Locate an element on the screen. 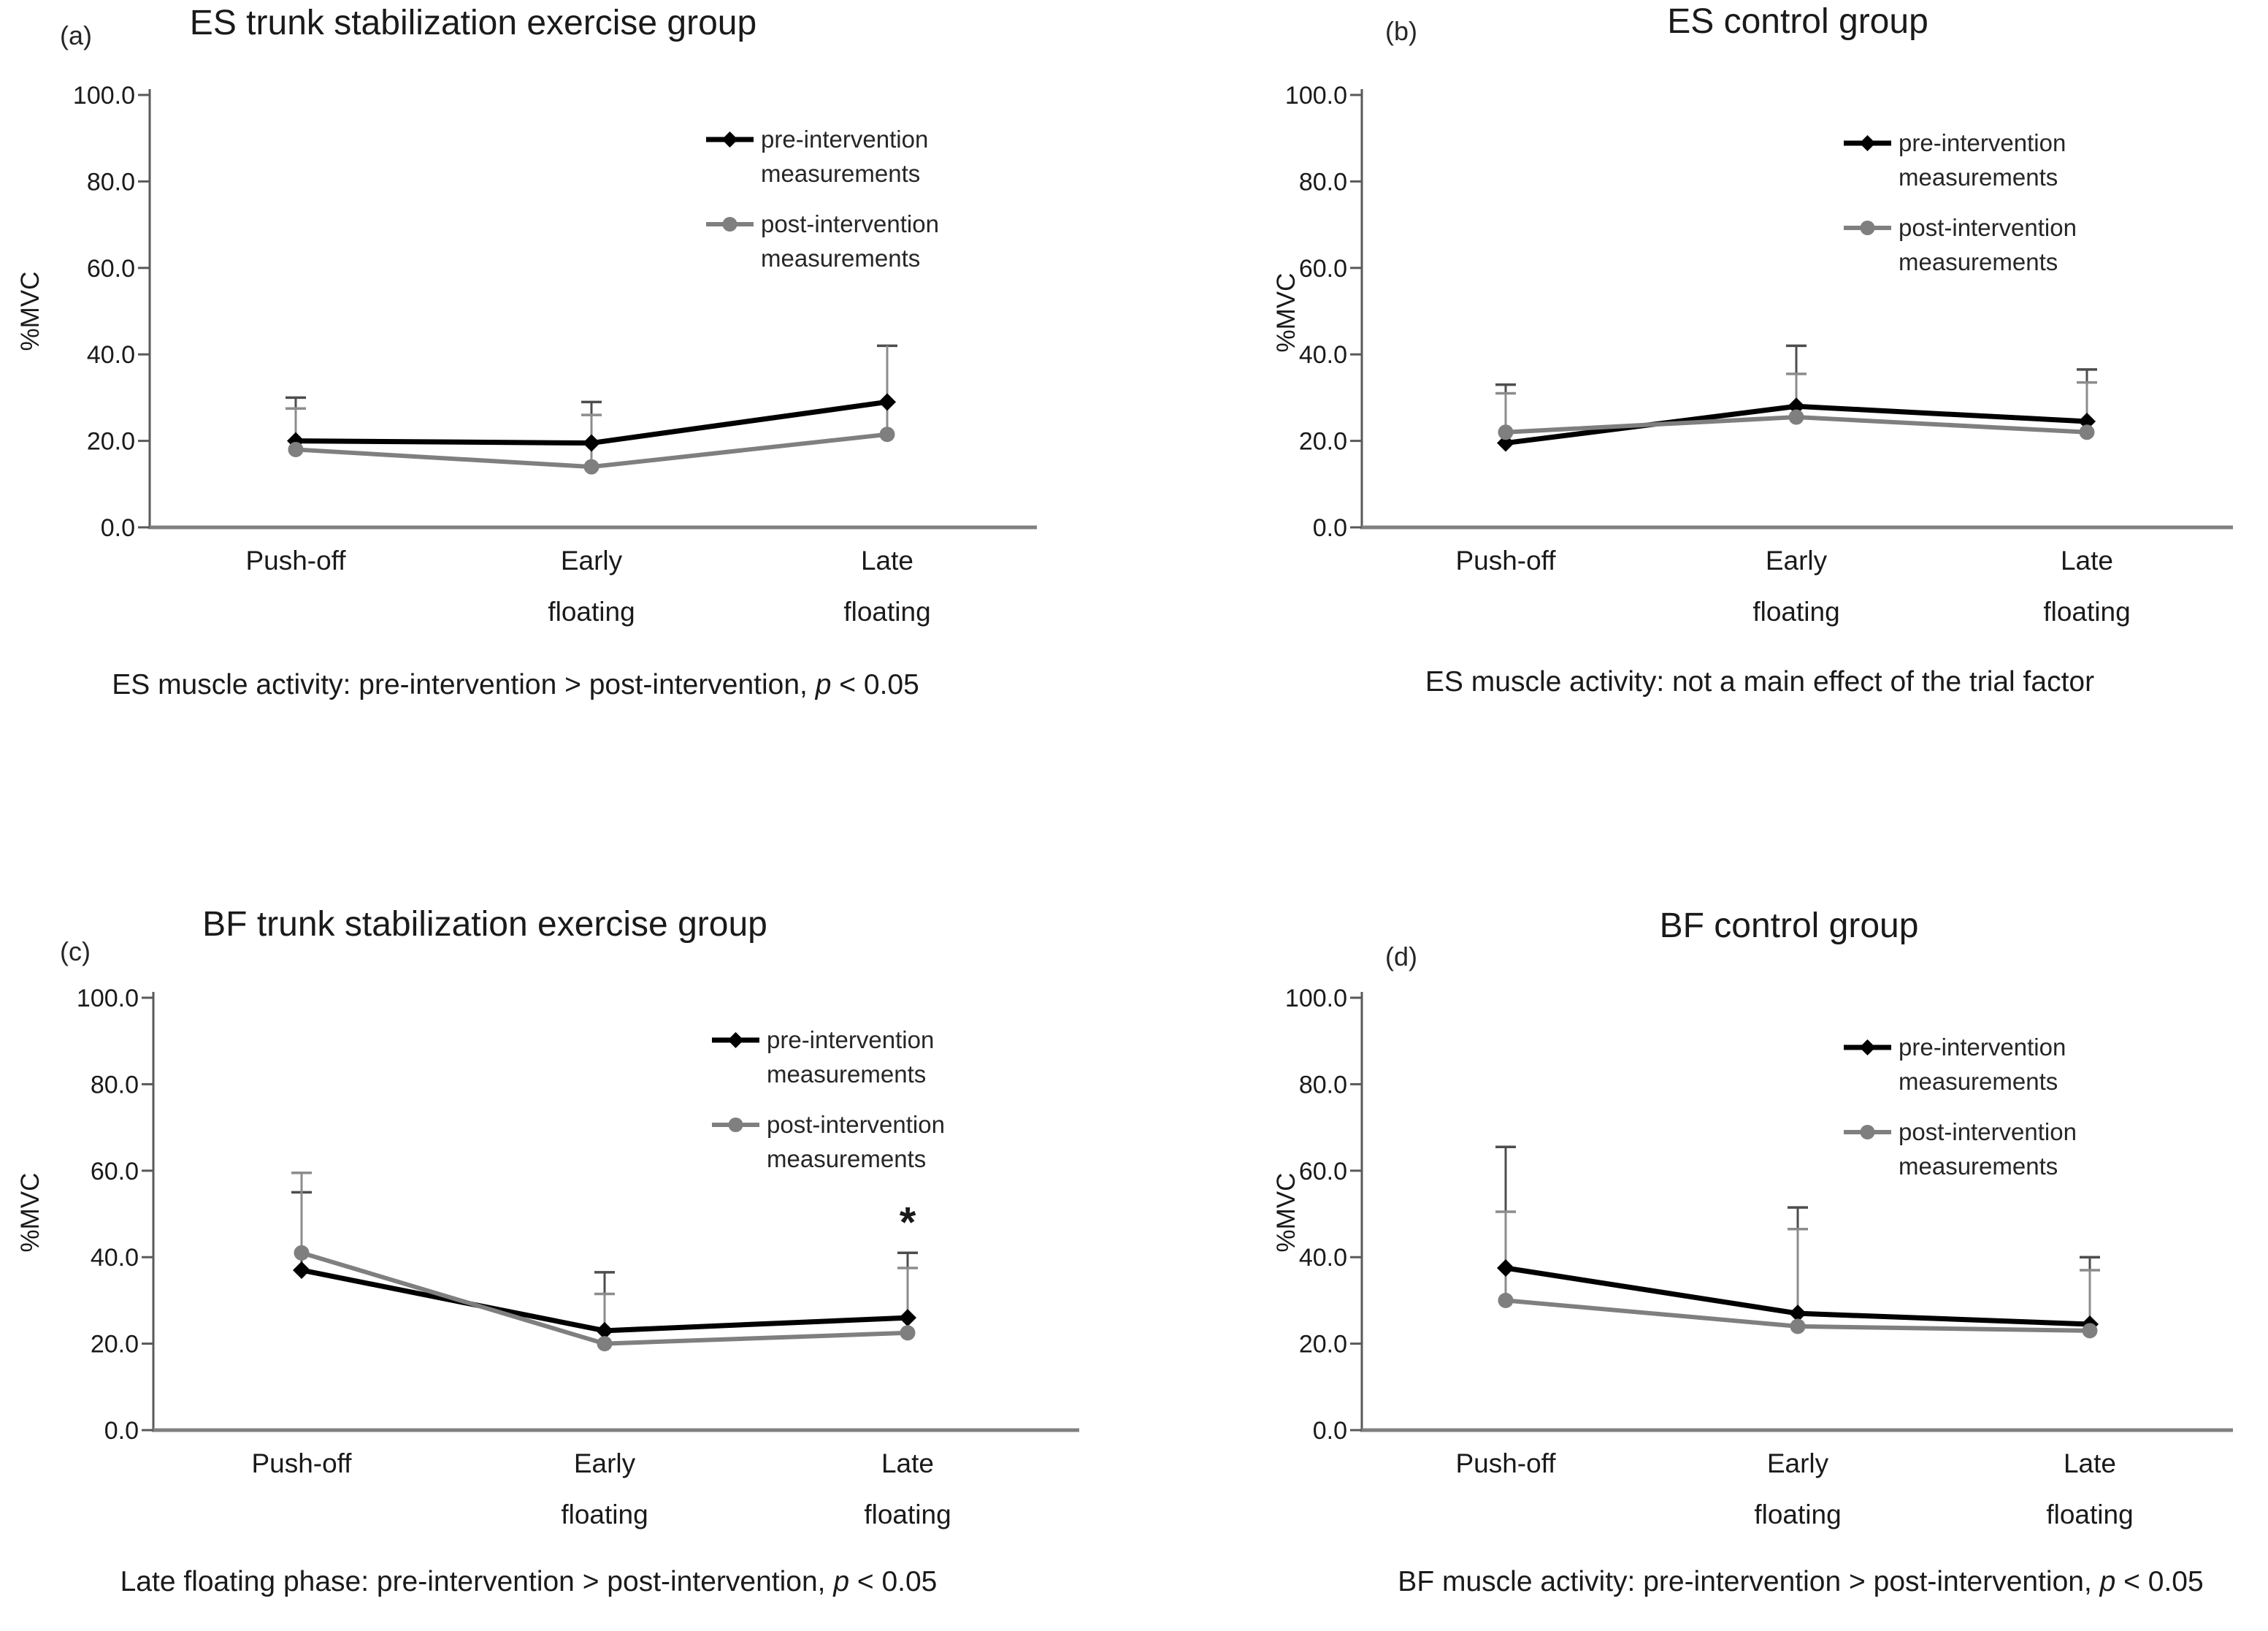 The height and width of the screenshot is (1631, 2268). panel-a-markers-post is located at coordinates (591, 451).